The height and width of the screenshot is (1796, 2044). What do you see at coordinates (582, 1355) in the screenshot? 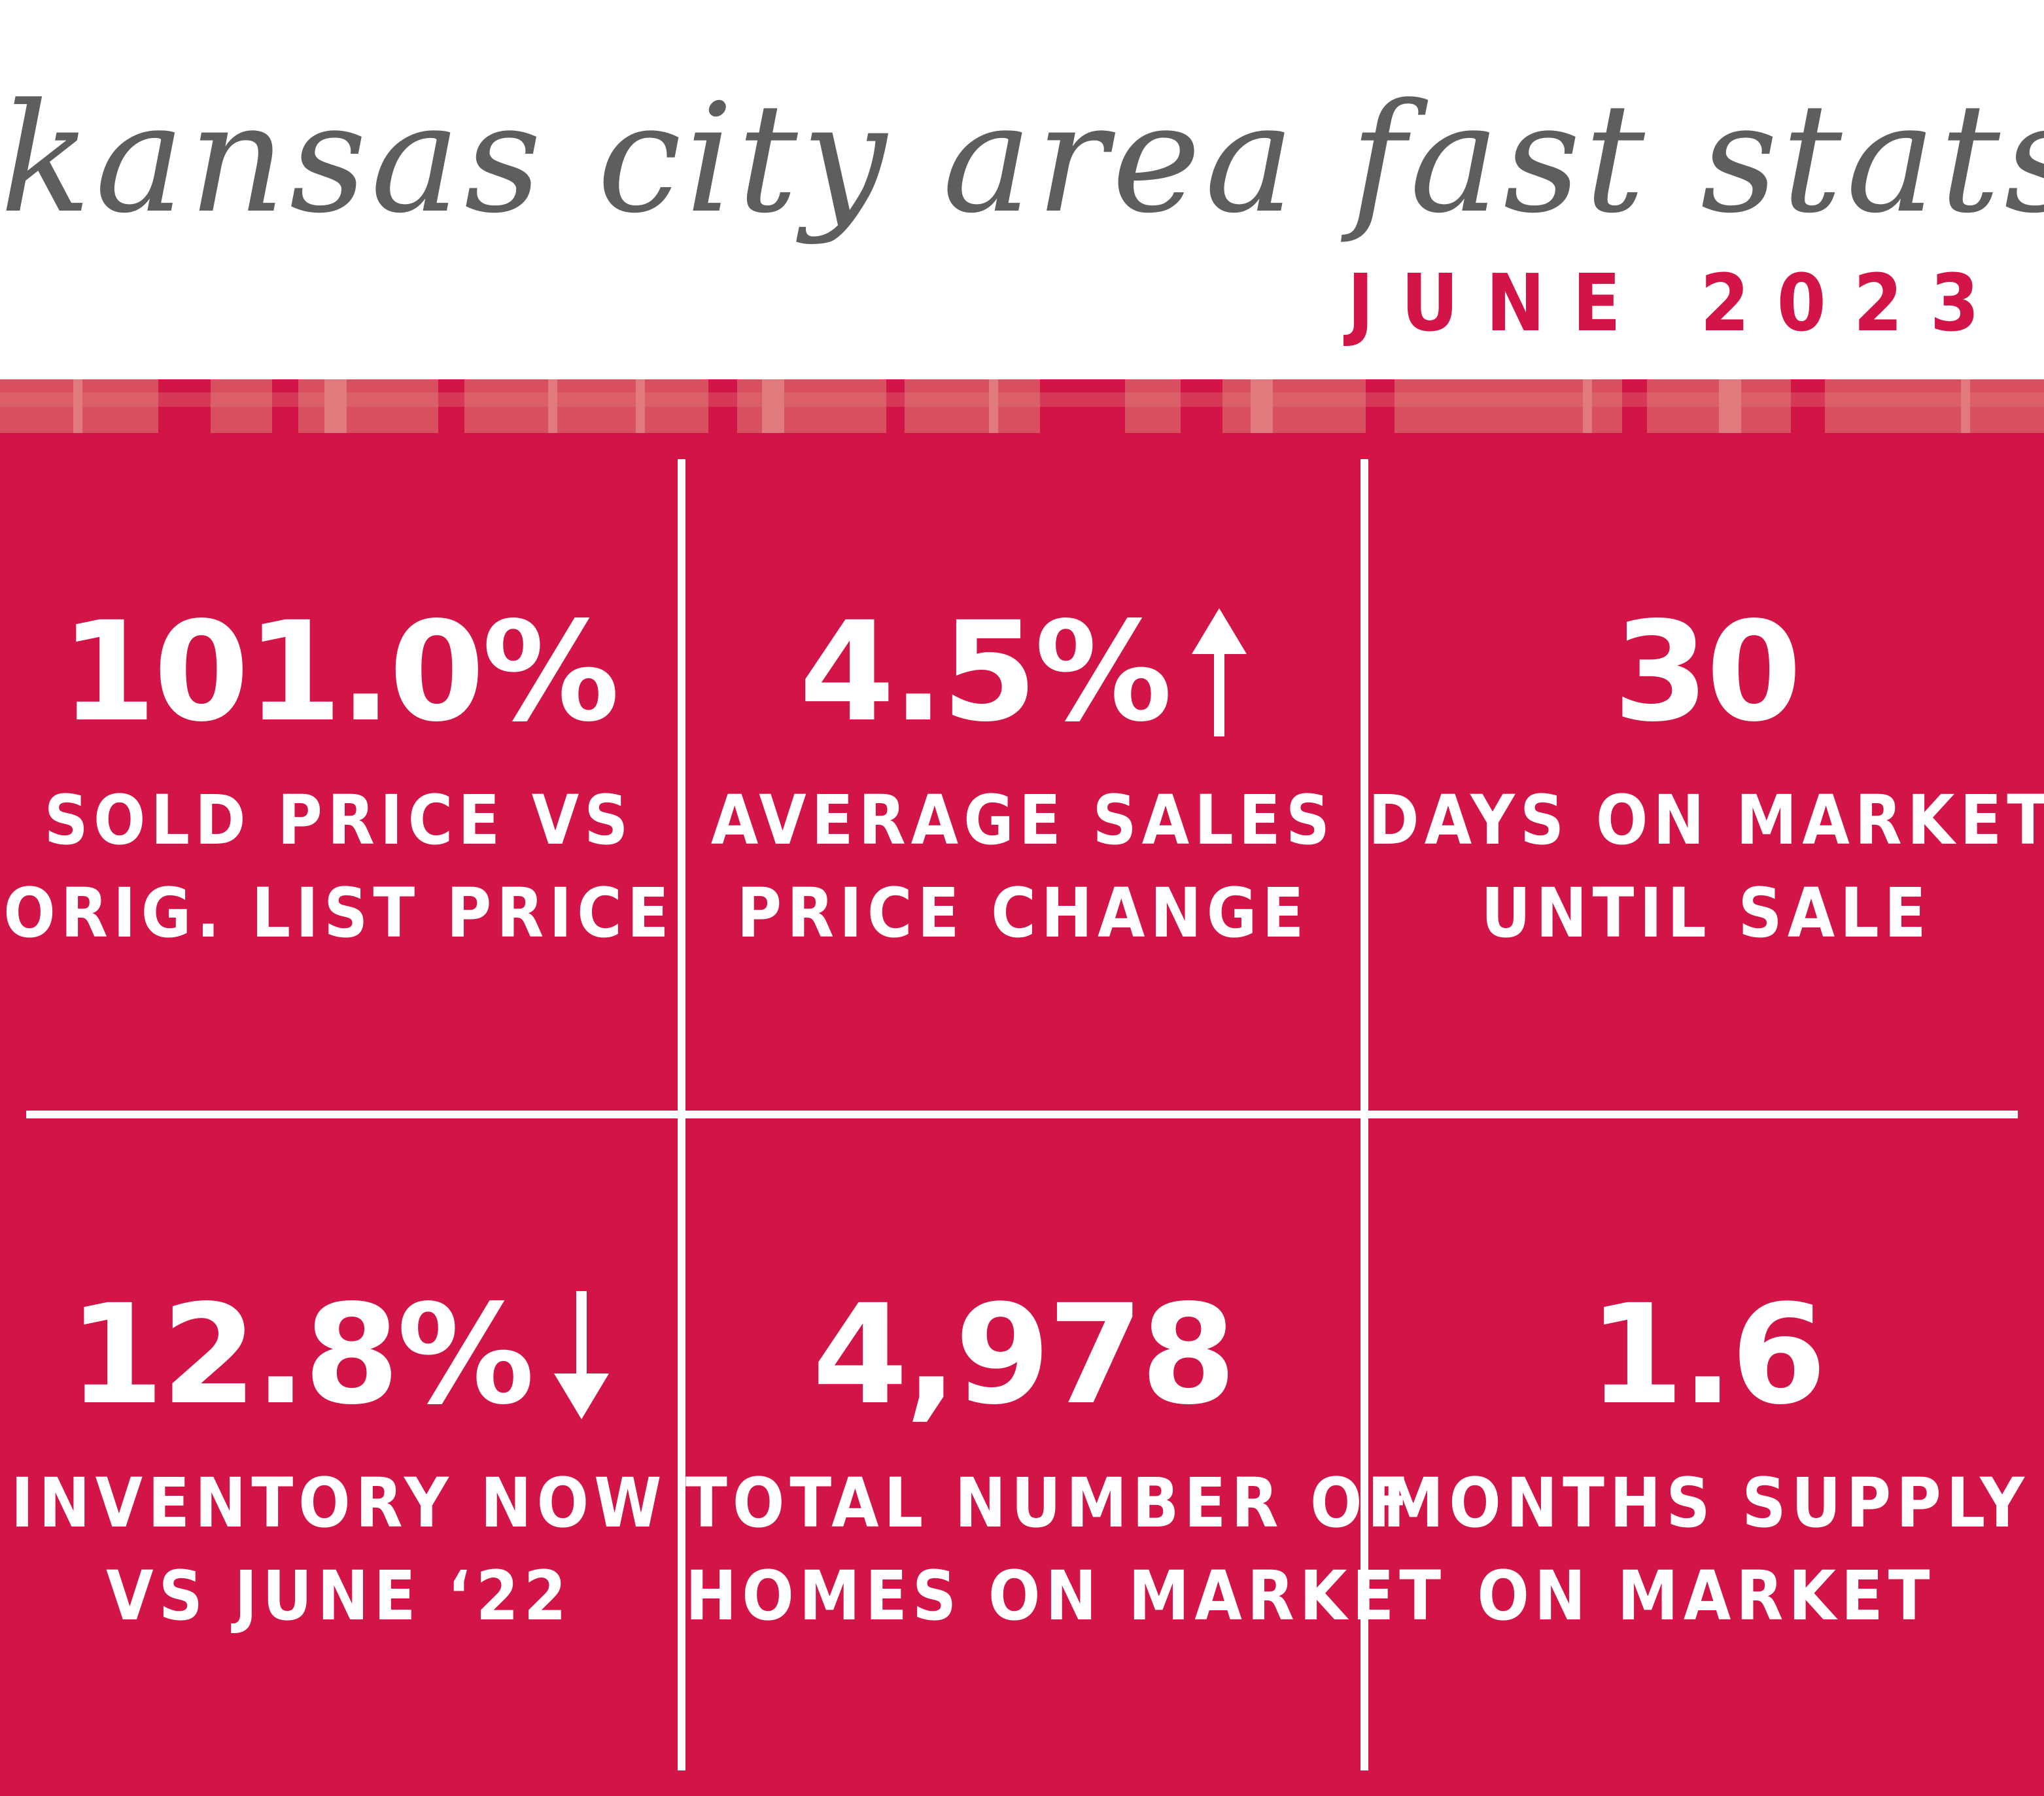
I see `down-arrow-icon` at bounding box center [582, 1355].